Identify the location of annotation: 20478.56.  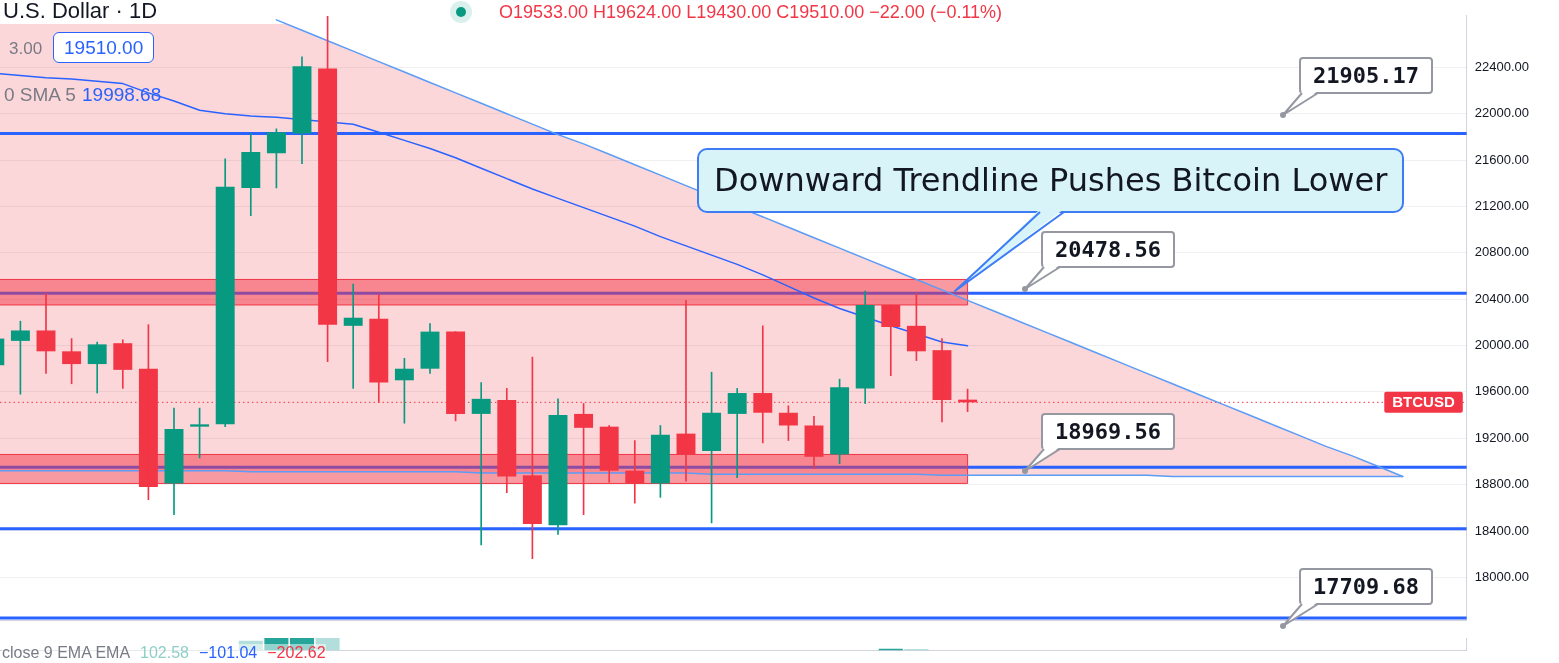
(1108, 249).